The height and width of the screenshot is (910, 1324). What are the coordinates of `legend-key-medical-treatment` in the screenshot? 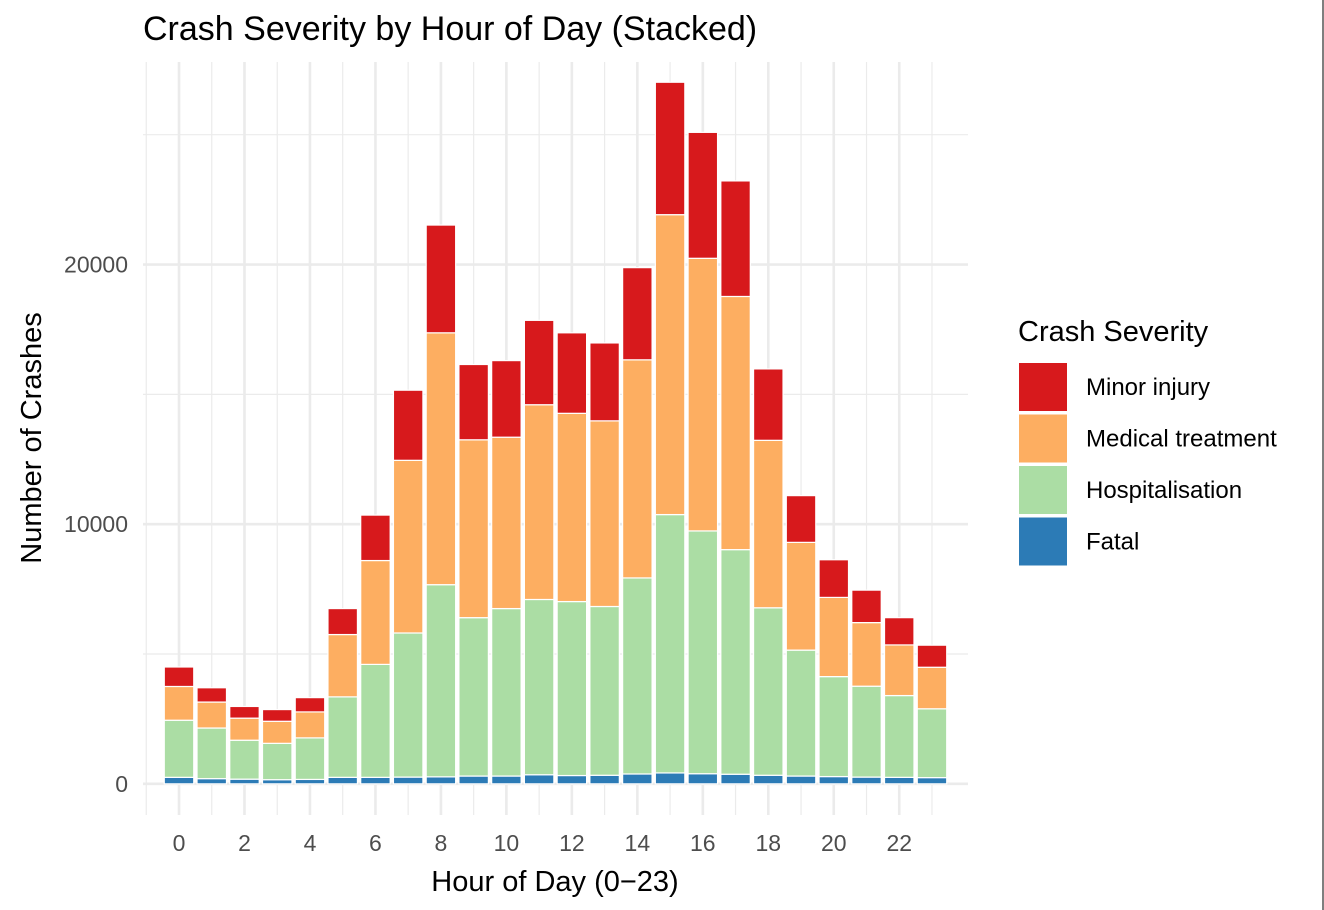 It's located at (1043, 438).